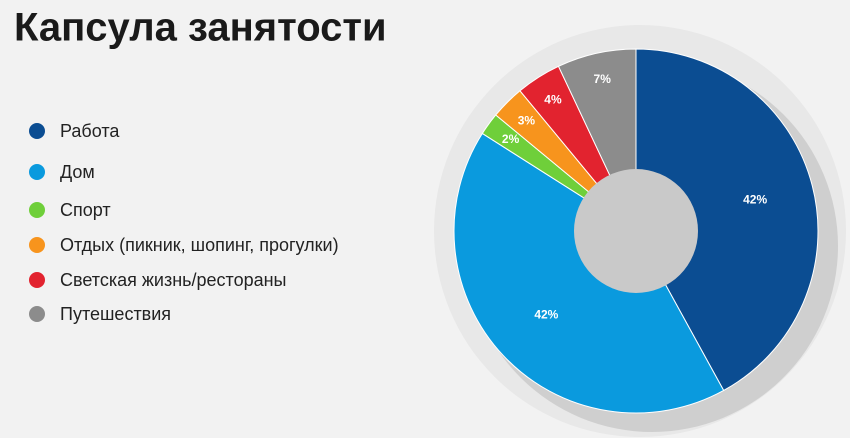  I want to click on chart-title: Капсула занятости, so click(200, 28).